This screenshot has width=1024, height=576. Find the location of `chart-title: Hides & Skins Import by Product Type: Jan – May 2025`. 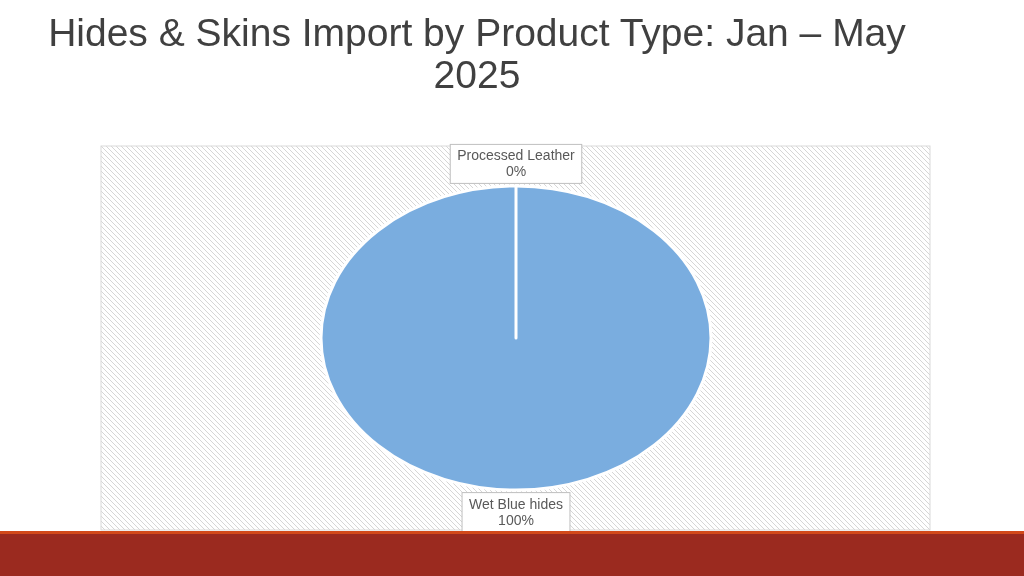

chart-title: Hides & Skins Import by Product Type: Jan – May 2025 is located at coordinates (477, 53).